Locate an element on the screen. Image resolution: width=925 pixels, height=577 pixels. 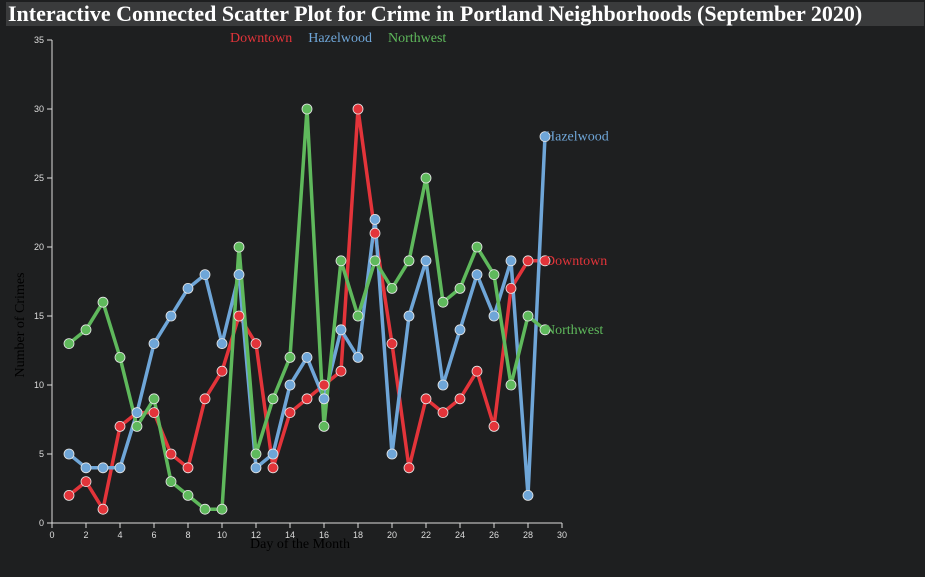
legend-entry: Northwest is located at coordinates (417, 38).